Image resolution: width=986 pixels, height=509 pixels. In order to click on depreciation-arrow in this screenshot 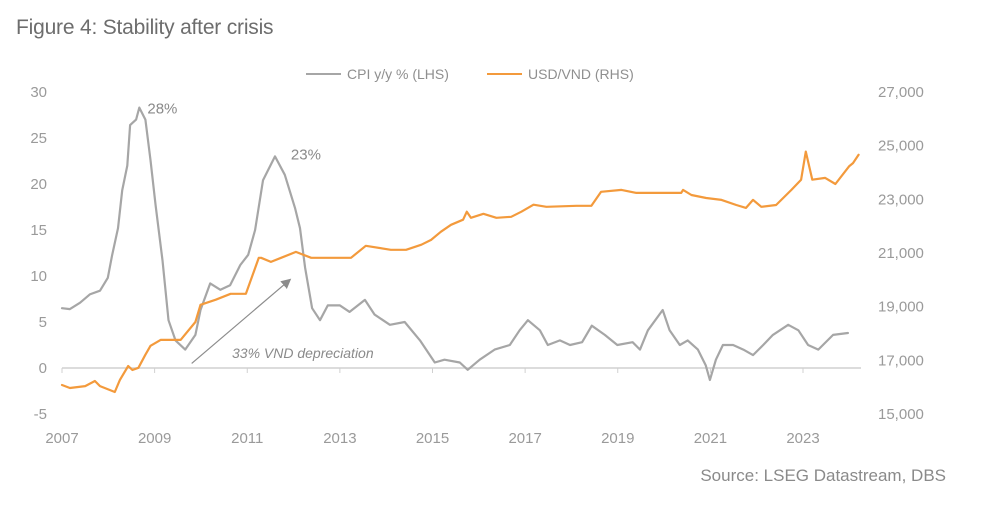, I will do `click(241, 321)`.